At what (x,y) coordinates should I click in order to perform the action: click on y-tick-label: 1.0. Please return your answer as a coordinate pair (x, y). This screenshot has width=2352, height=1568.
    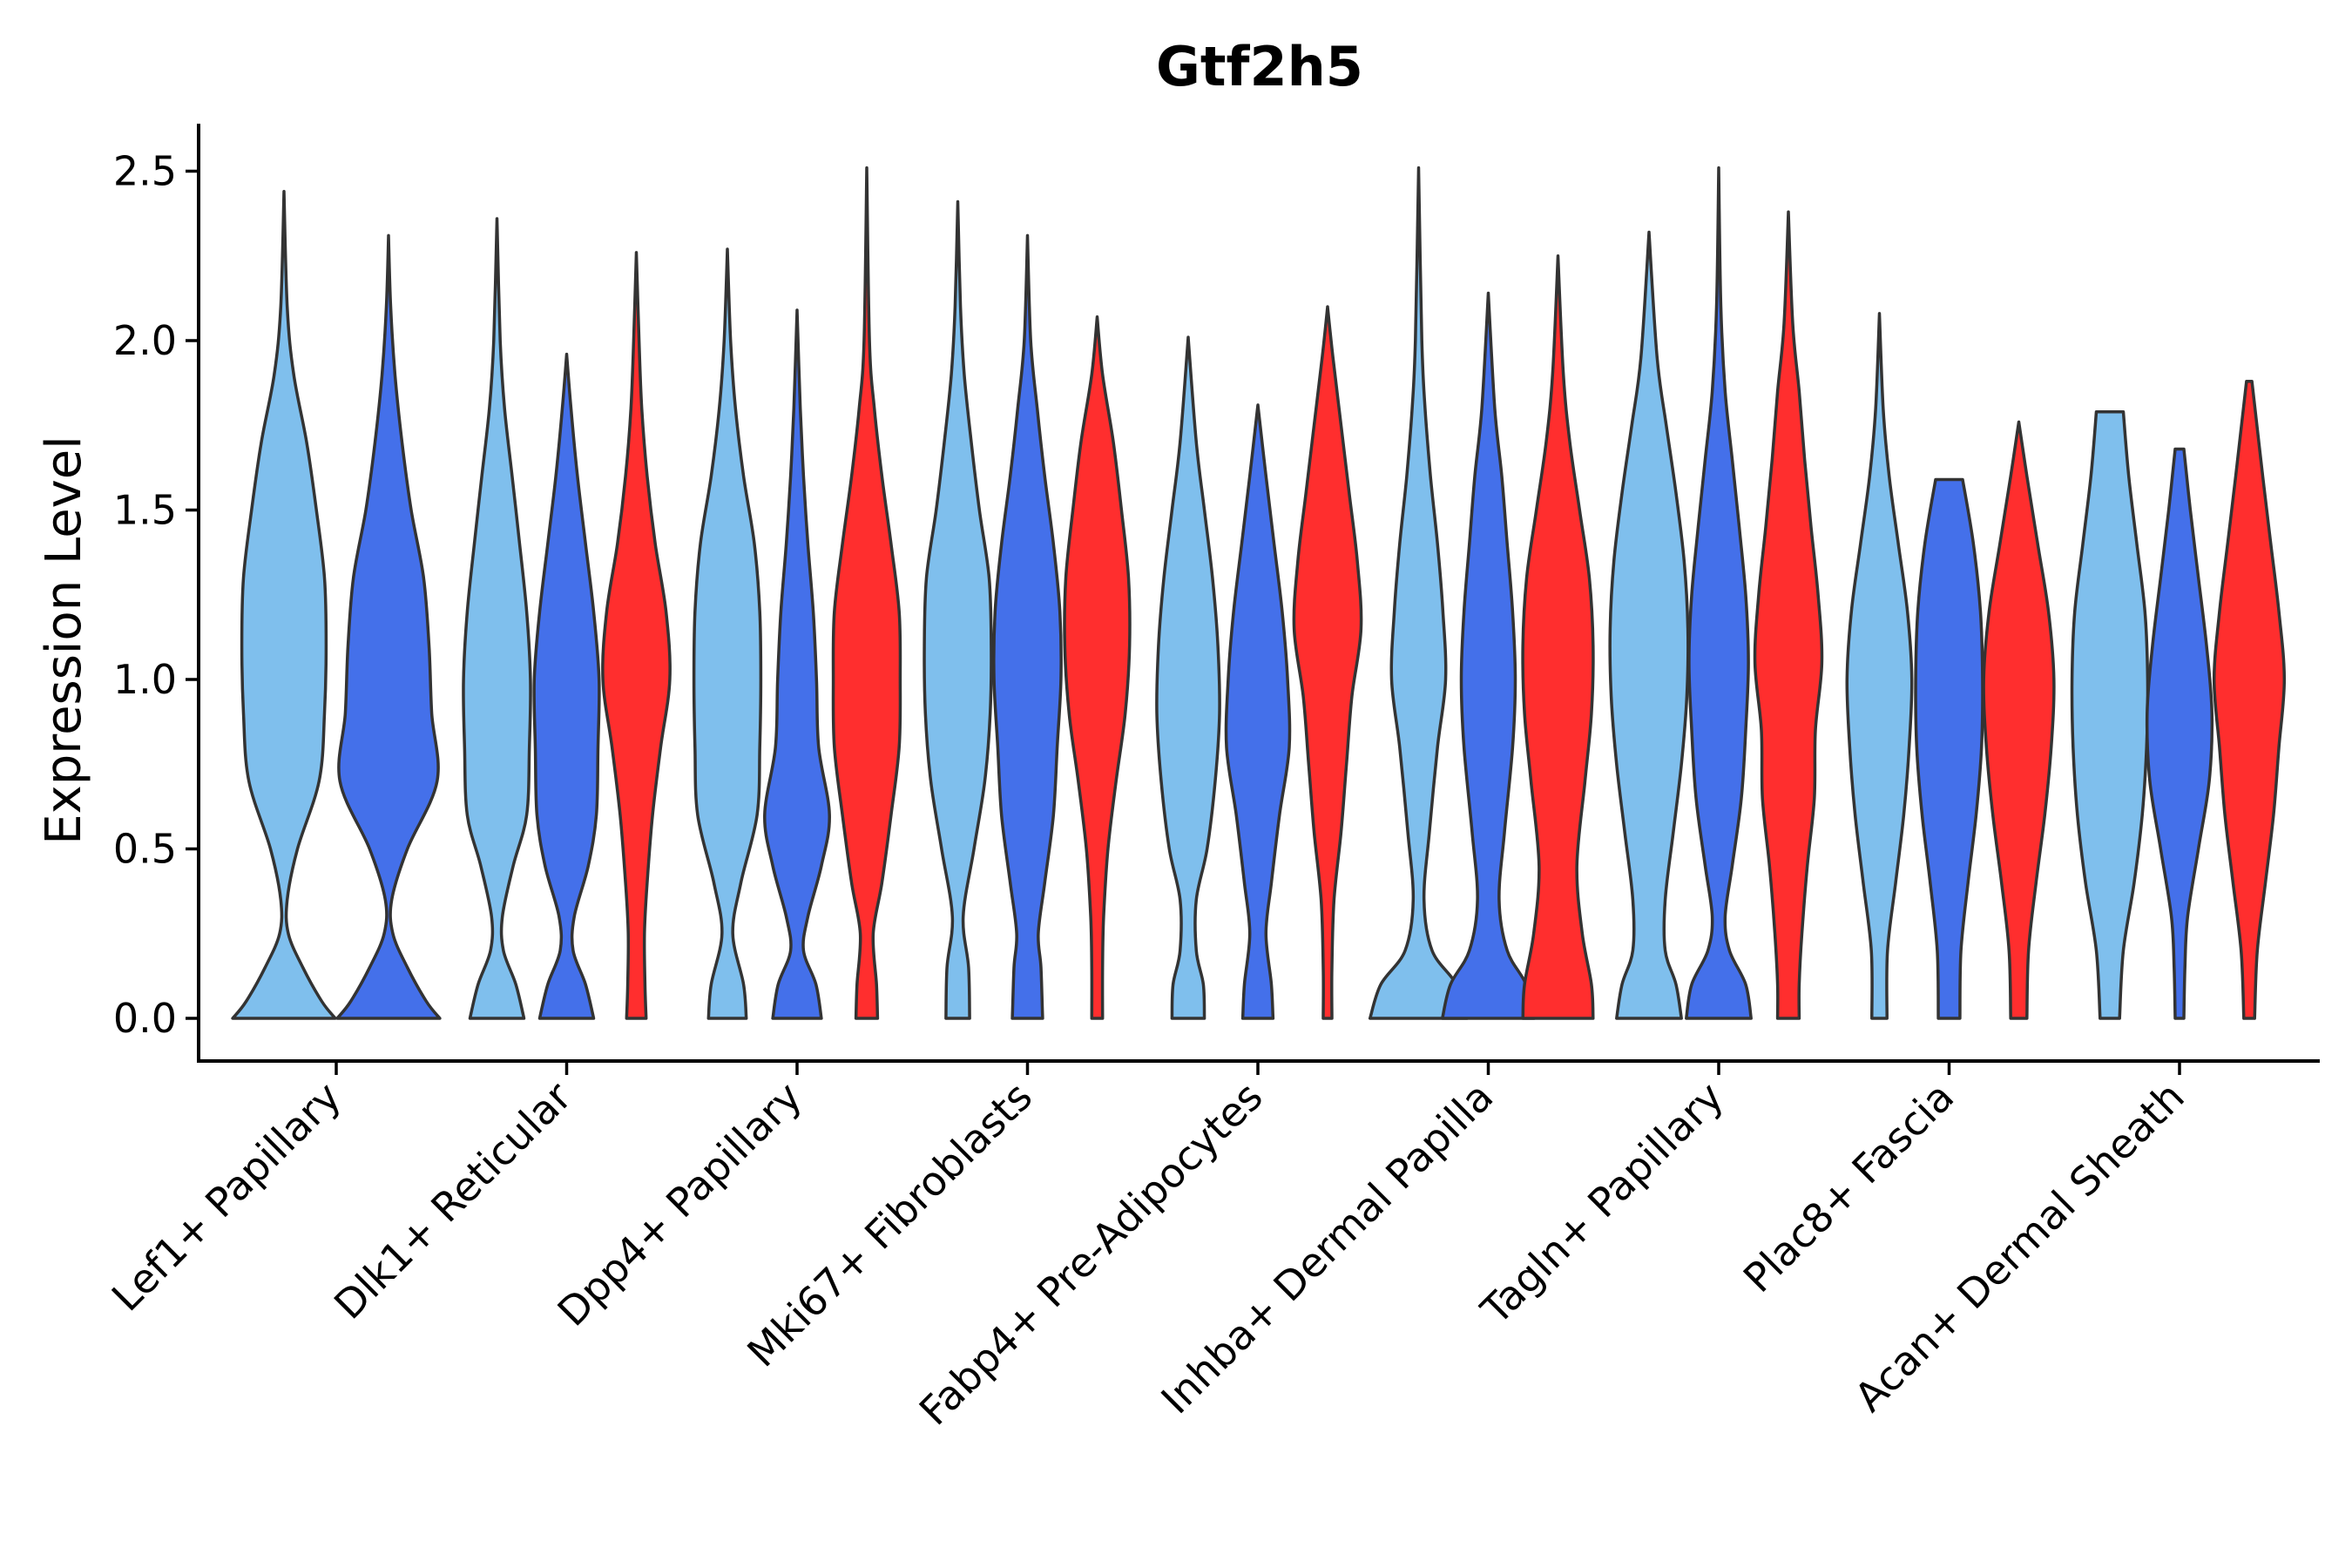
    Looking at the image, I should click on (145, 679).